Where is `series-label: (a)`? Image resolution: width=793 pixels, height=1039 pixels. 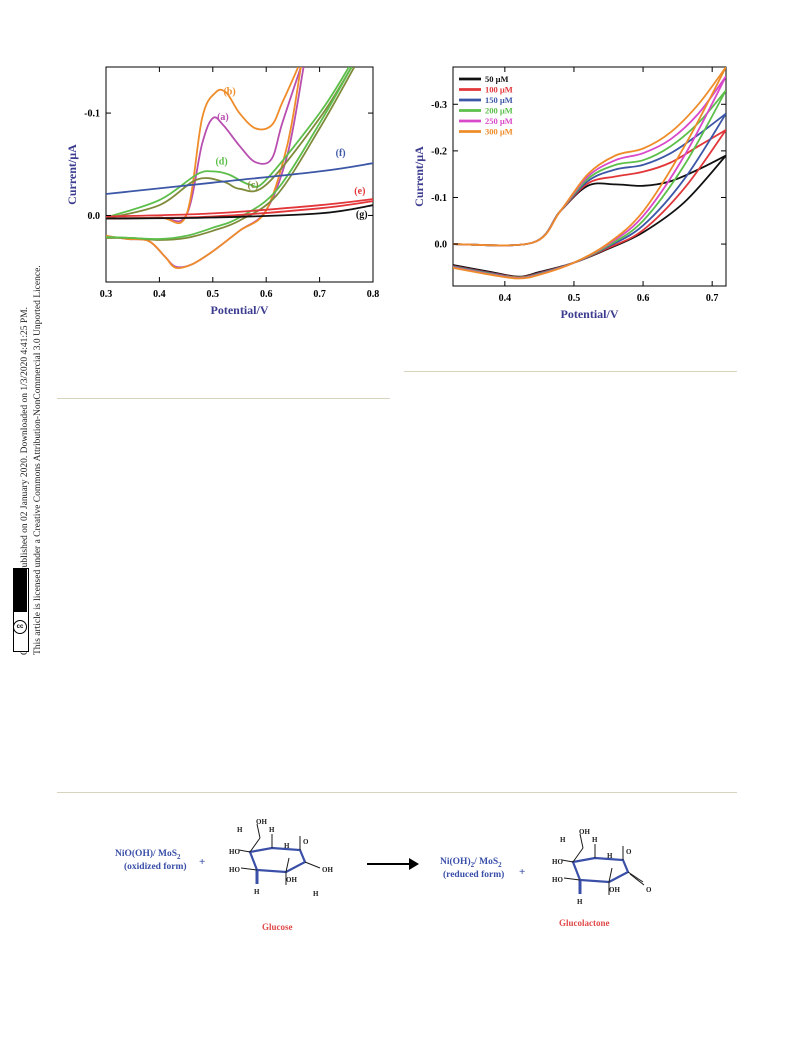
series-label: (a) is located at coordinates (223, 117).